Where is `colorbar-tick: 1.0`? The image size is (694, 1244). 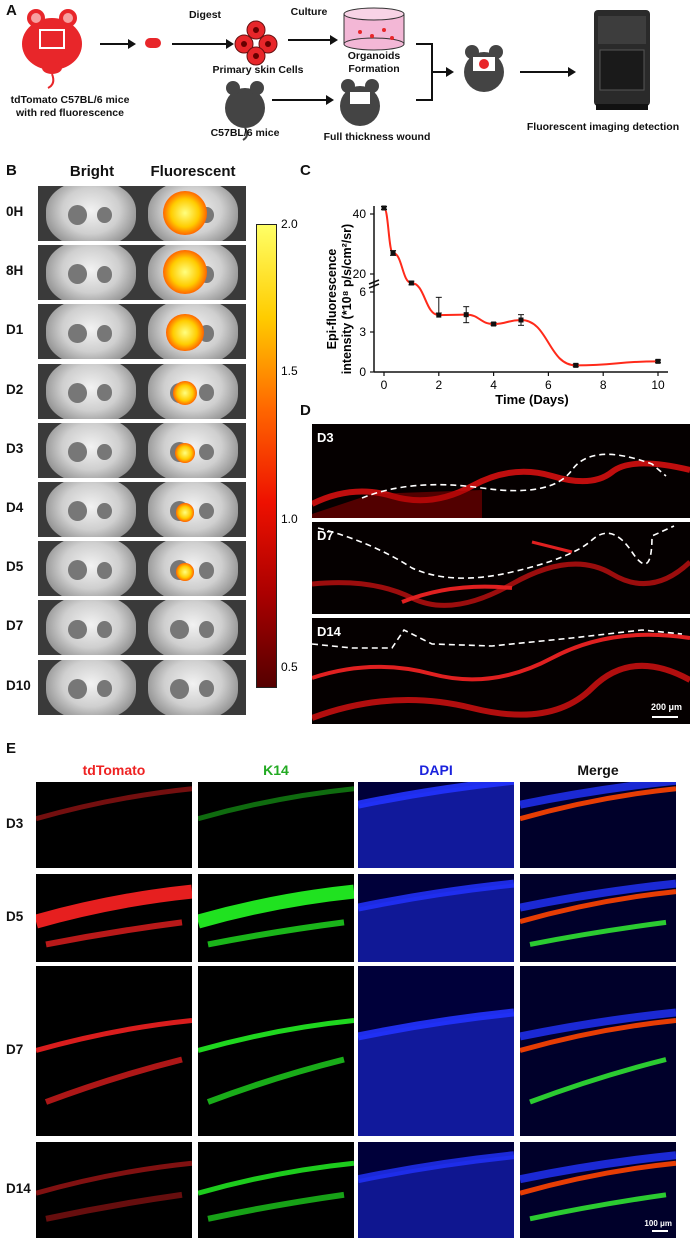
colorbar-tick: 1.0 is located at coordinates (289, 519).